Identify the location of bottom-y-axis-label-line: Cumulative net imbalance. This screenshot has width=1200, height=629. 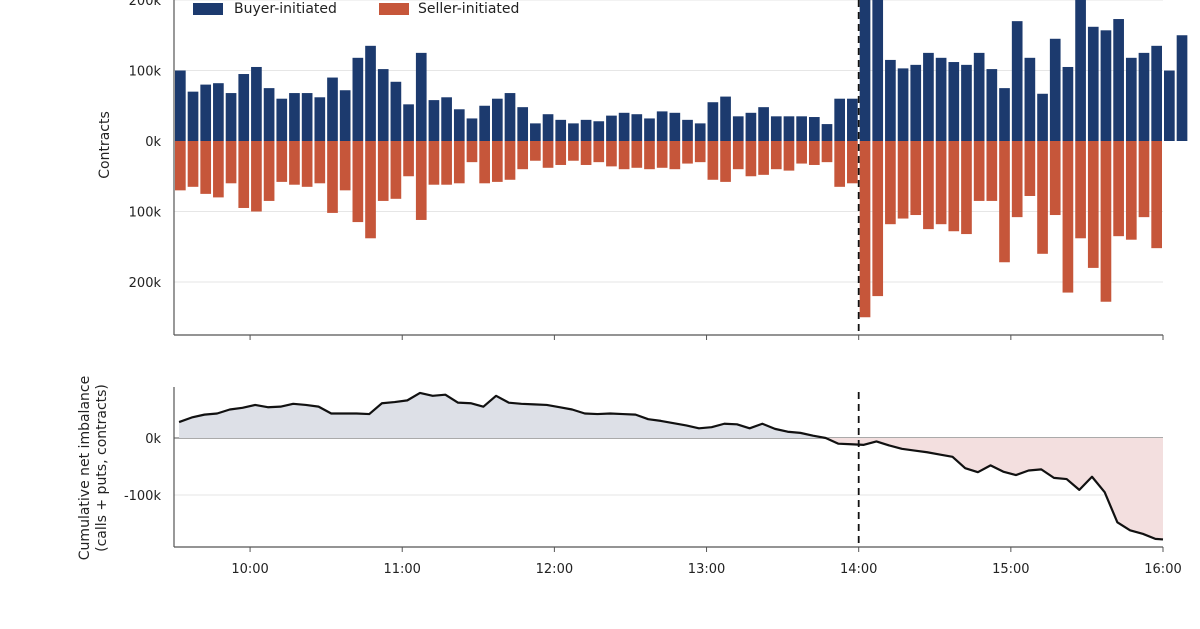
(85, 468).